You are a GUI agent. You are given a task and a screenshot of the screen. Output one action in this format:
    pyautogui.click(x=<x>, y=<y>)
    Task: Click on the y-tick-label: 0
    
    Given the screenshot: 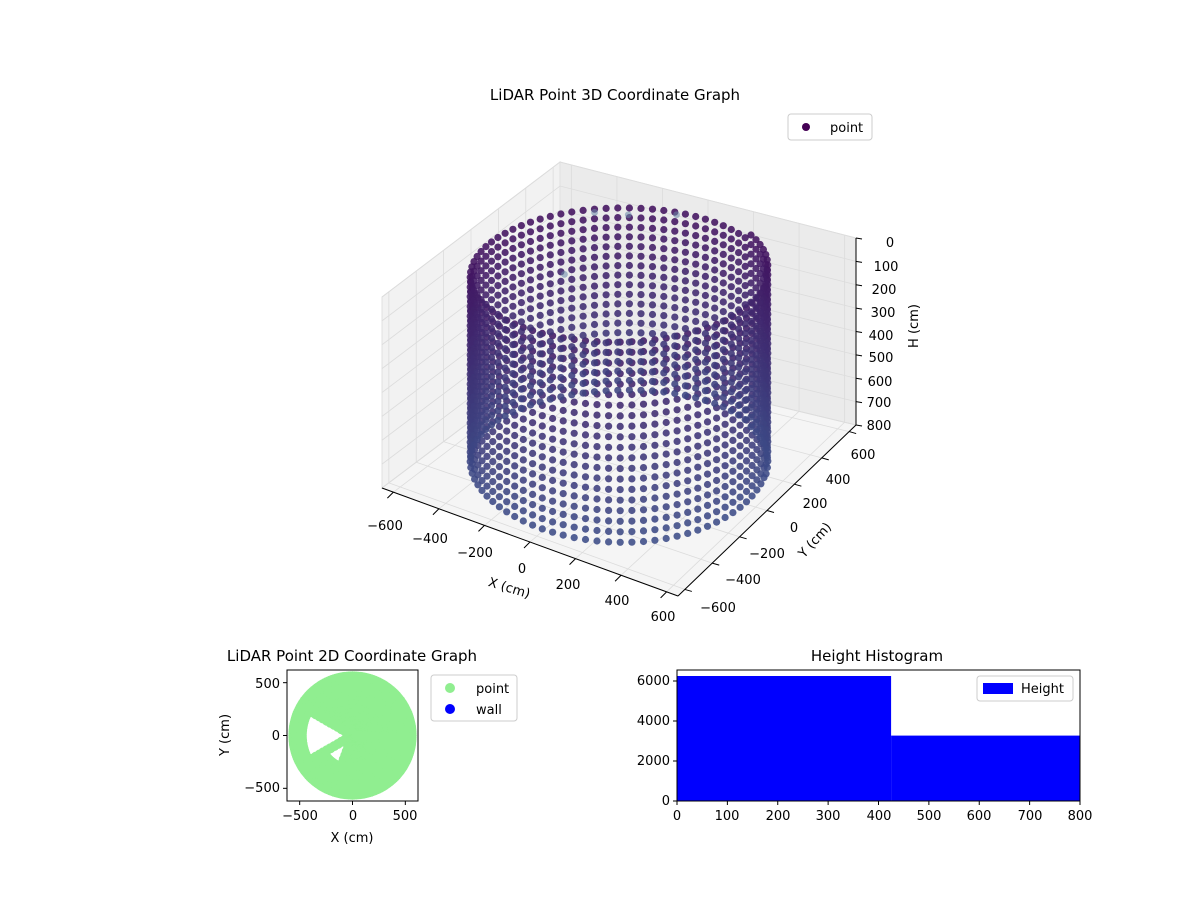 What is the action you would take?
    pyautogui.click(x=276, y=736)
    